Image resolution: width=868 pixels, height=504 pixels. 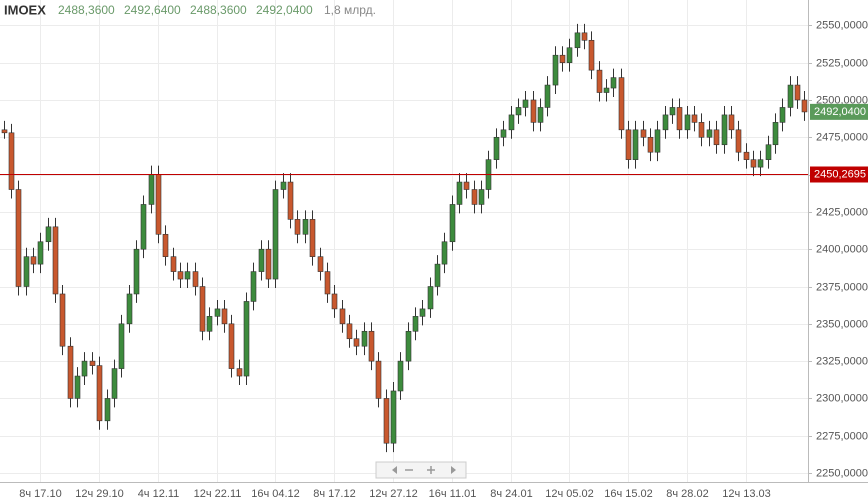 I want to click on chart-title: IMOEX, so click(x=25, y=9).